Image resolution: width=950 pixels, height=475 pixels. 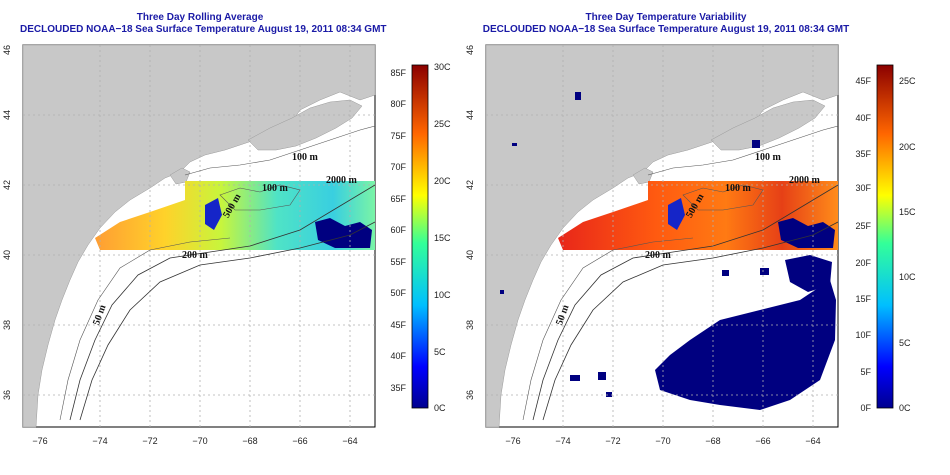 I want to click on left-colorbar-f-label: 35F, so click(x=398, y=388).